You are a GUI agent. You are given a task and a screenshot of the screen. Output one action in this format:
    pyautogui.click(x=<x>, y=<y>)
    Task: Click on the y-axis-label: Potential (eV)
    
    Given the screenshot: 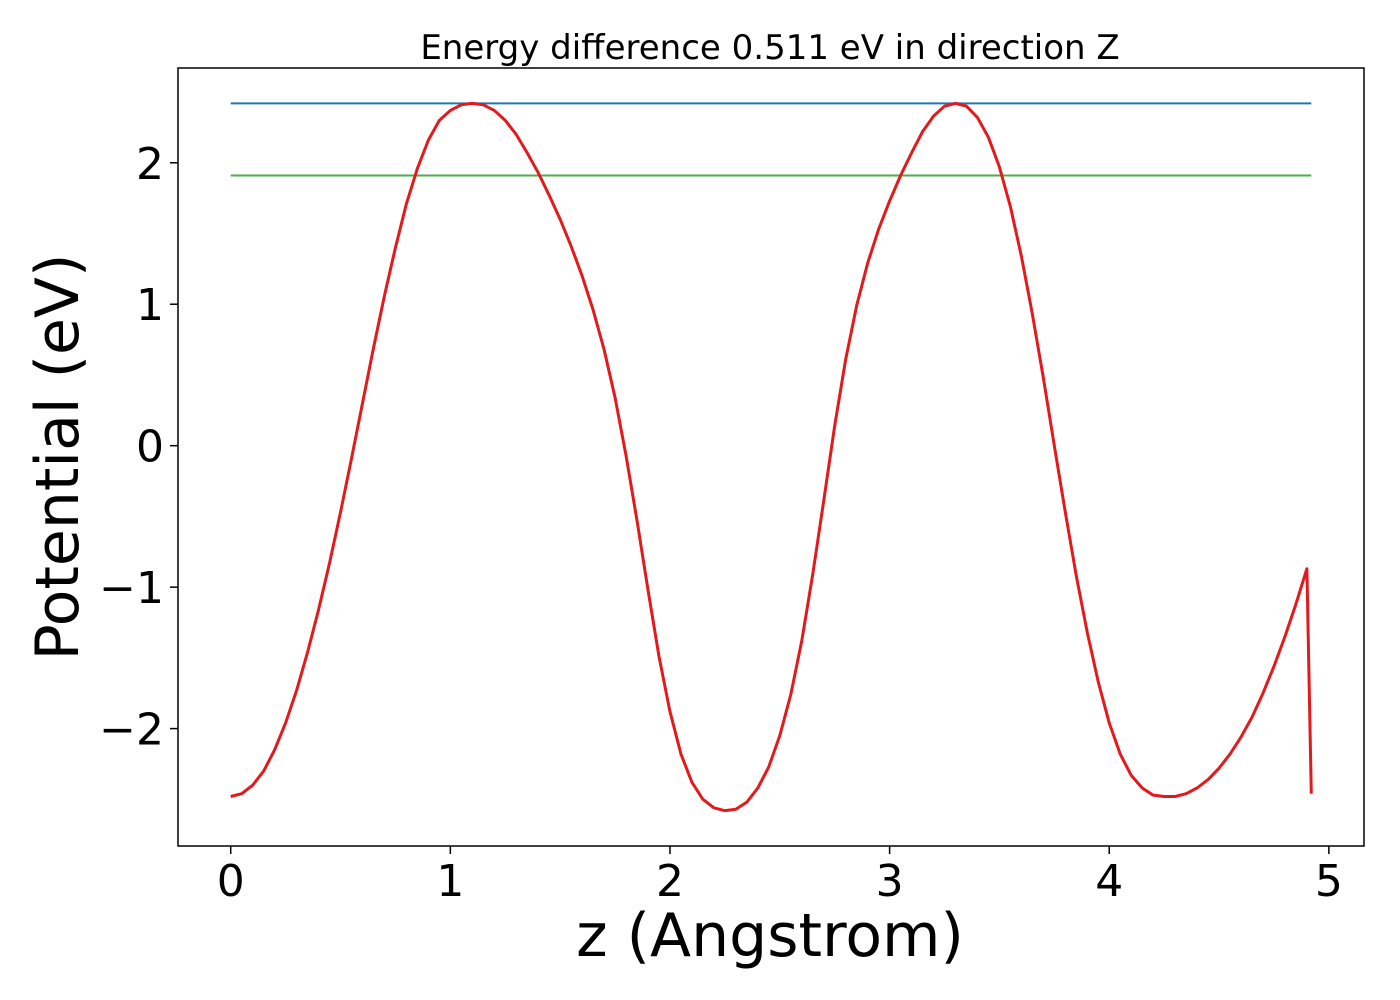 What is the action you would take?
    pyautogui.click(x=58, y=457)
    